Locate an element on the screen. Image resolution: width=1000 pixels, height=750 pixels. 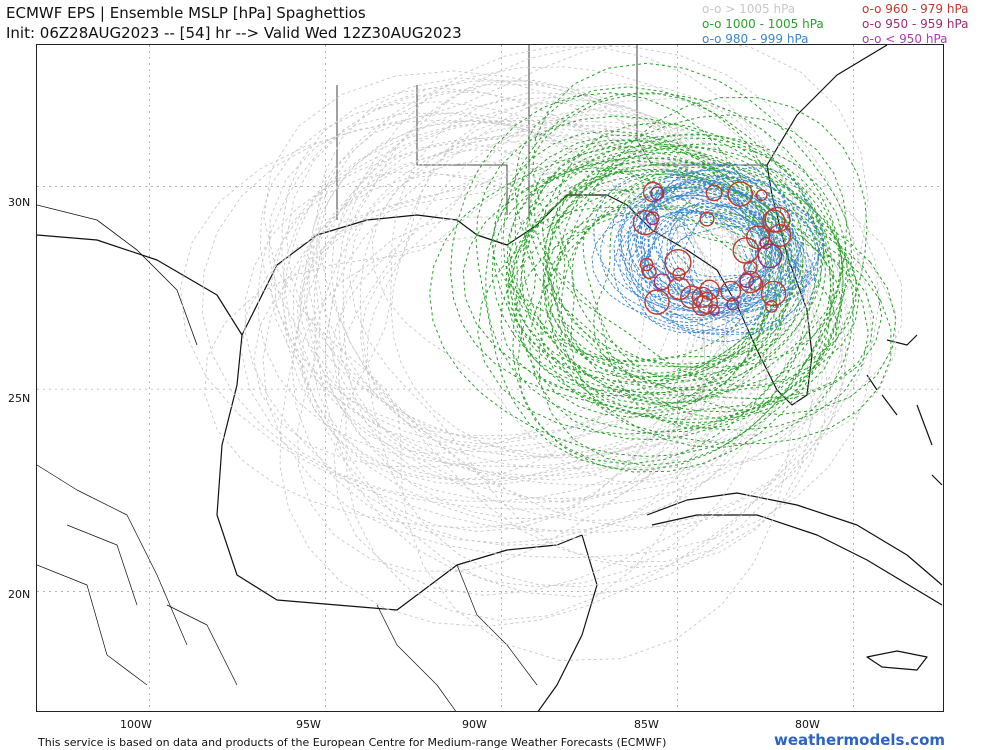
footer-brand-link: weathermodels.com is located at coordinates (859, 740).